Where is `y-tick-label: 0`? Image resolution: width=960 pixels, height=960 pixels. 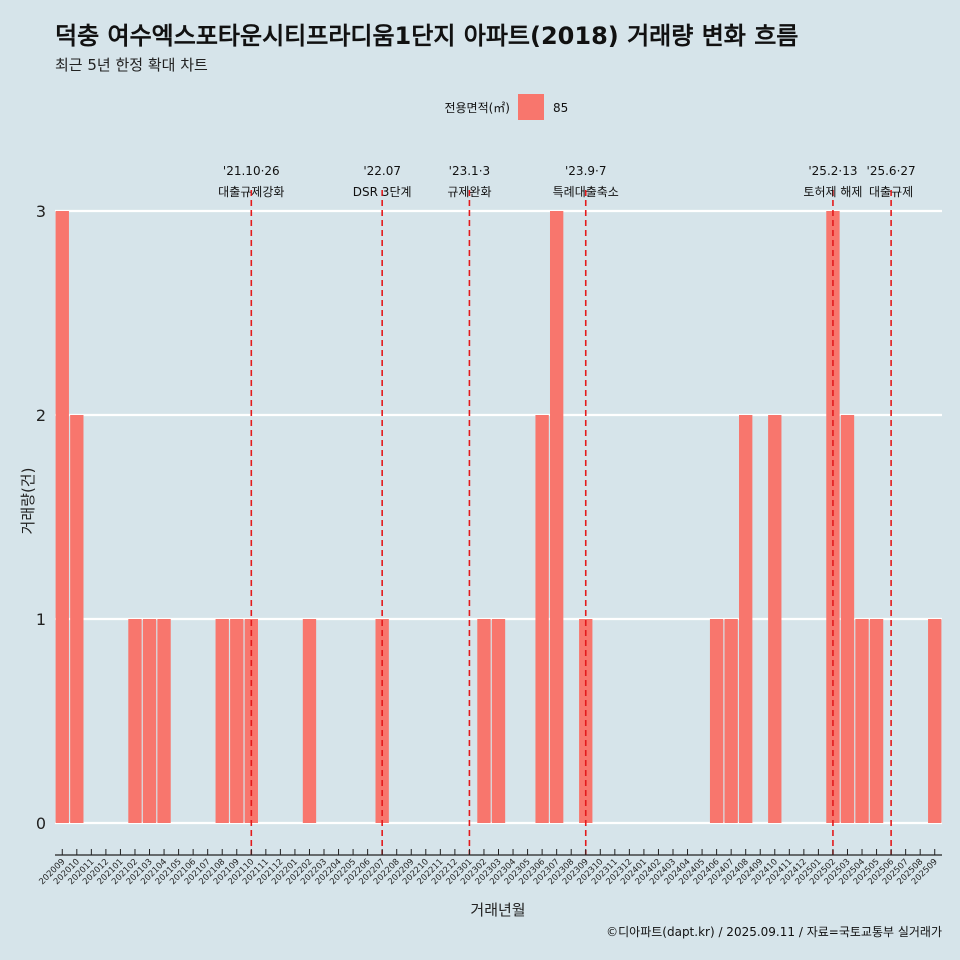 y-tick-label: 0 is located at coordinates (41, 823).